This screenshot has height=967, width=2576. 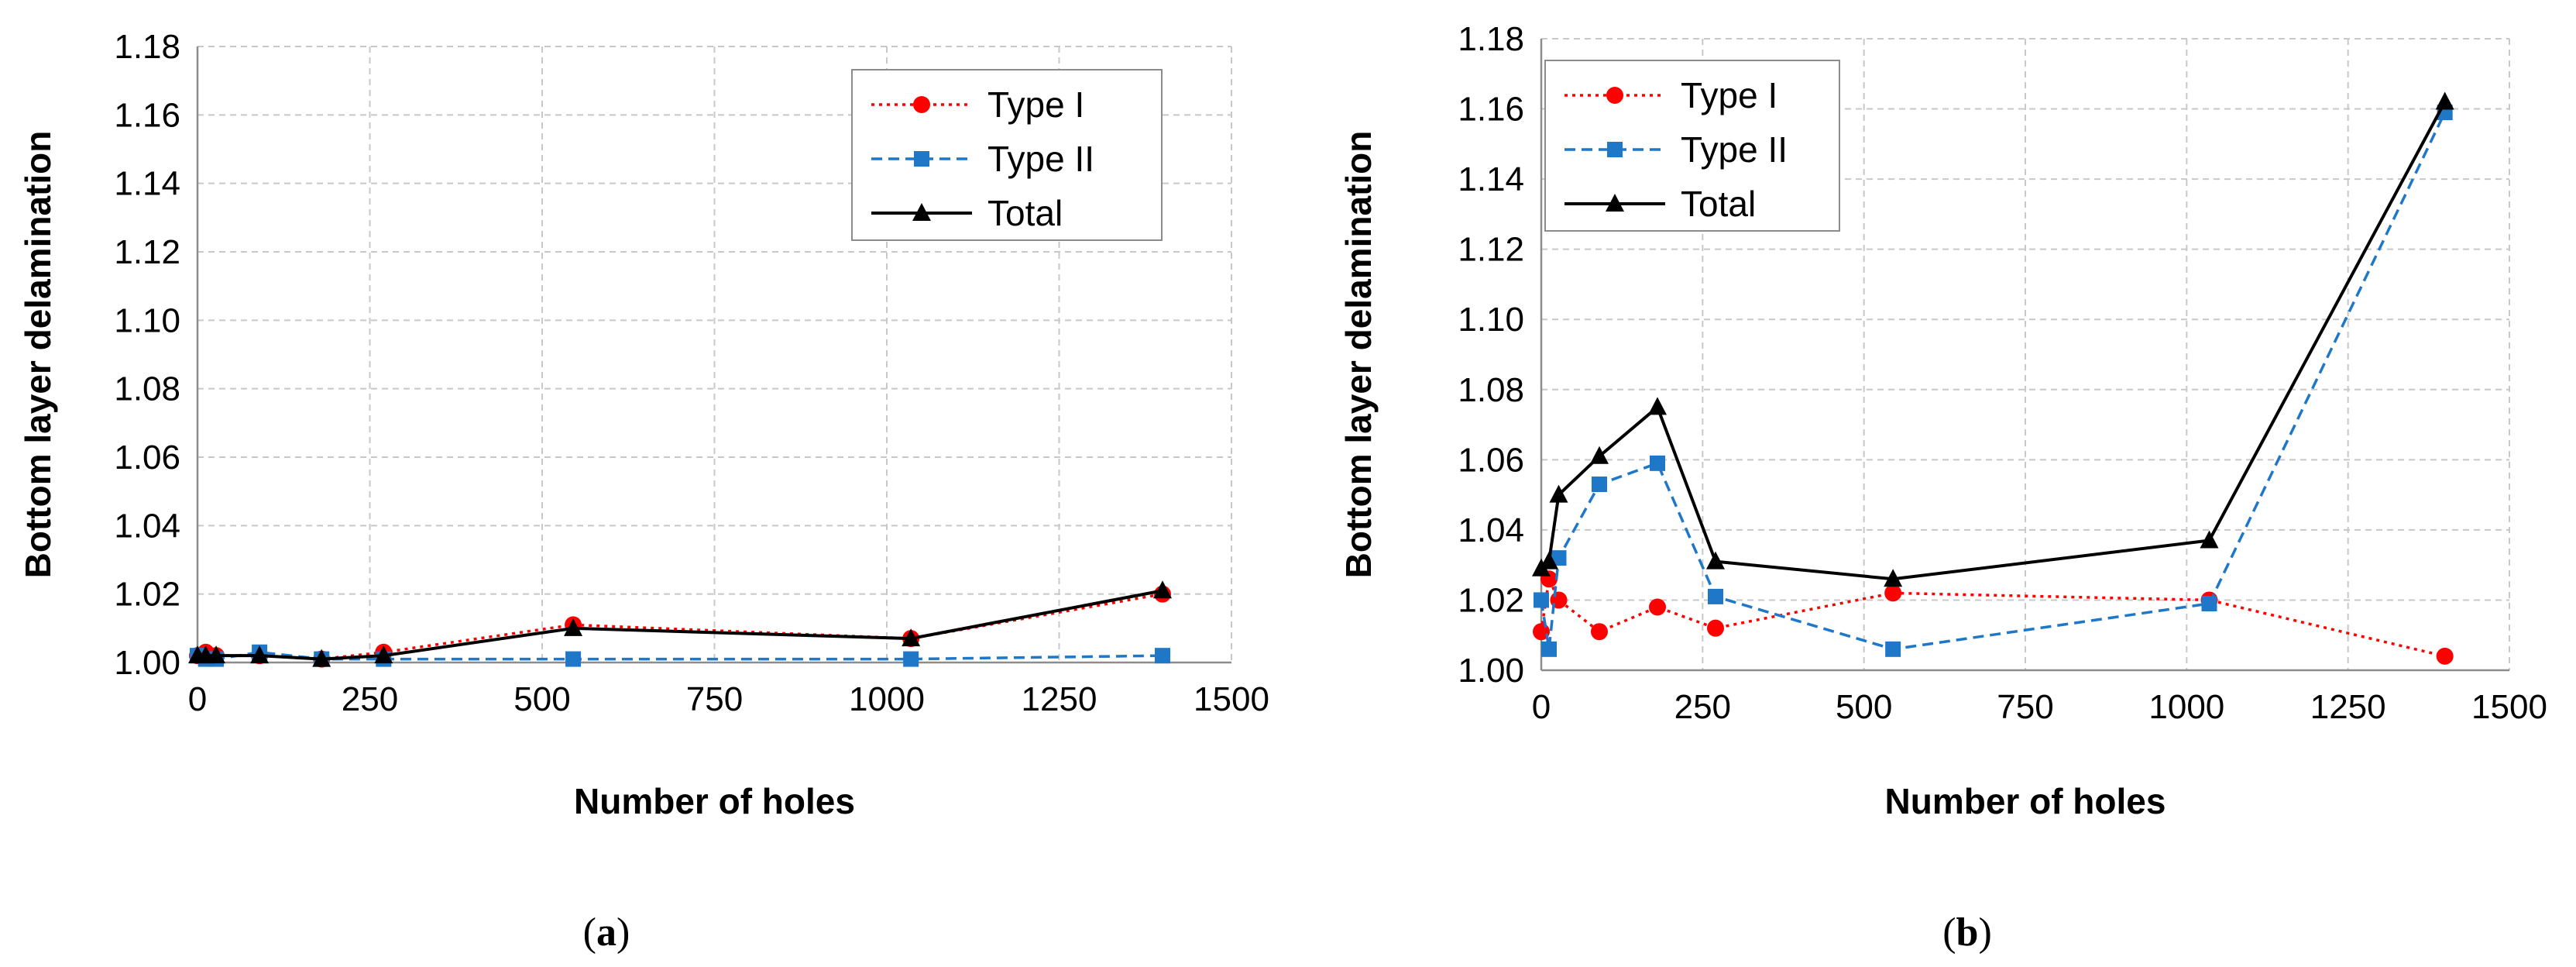 I want to click on panel-label: (a), so click(x=606, y=933).